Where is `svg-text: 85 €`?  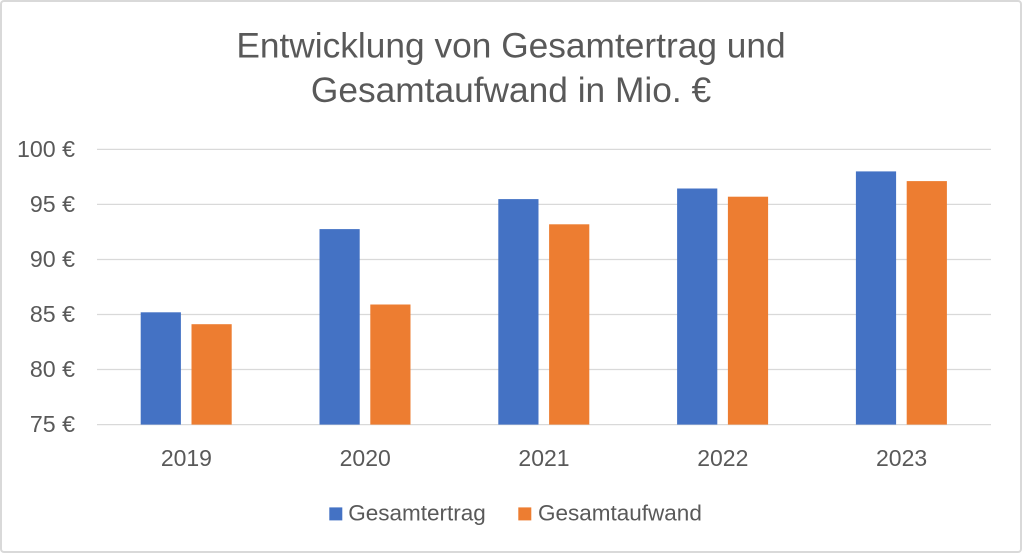 svg-text: 85 € is located at coordinates (52, 314).